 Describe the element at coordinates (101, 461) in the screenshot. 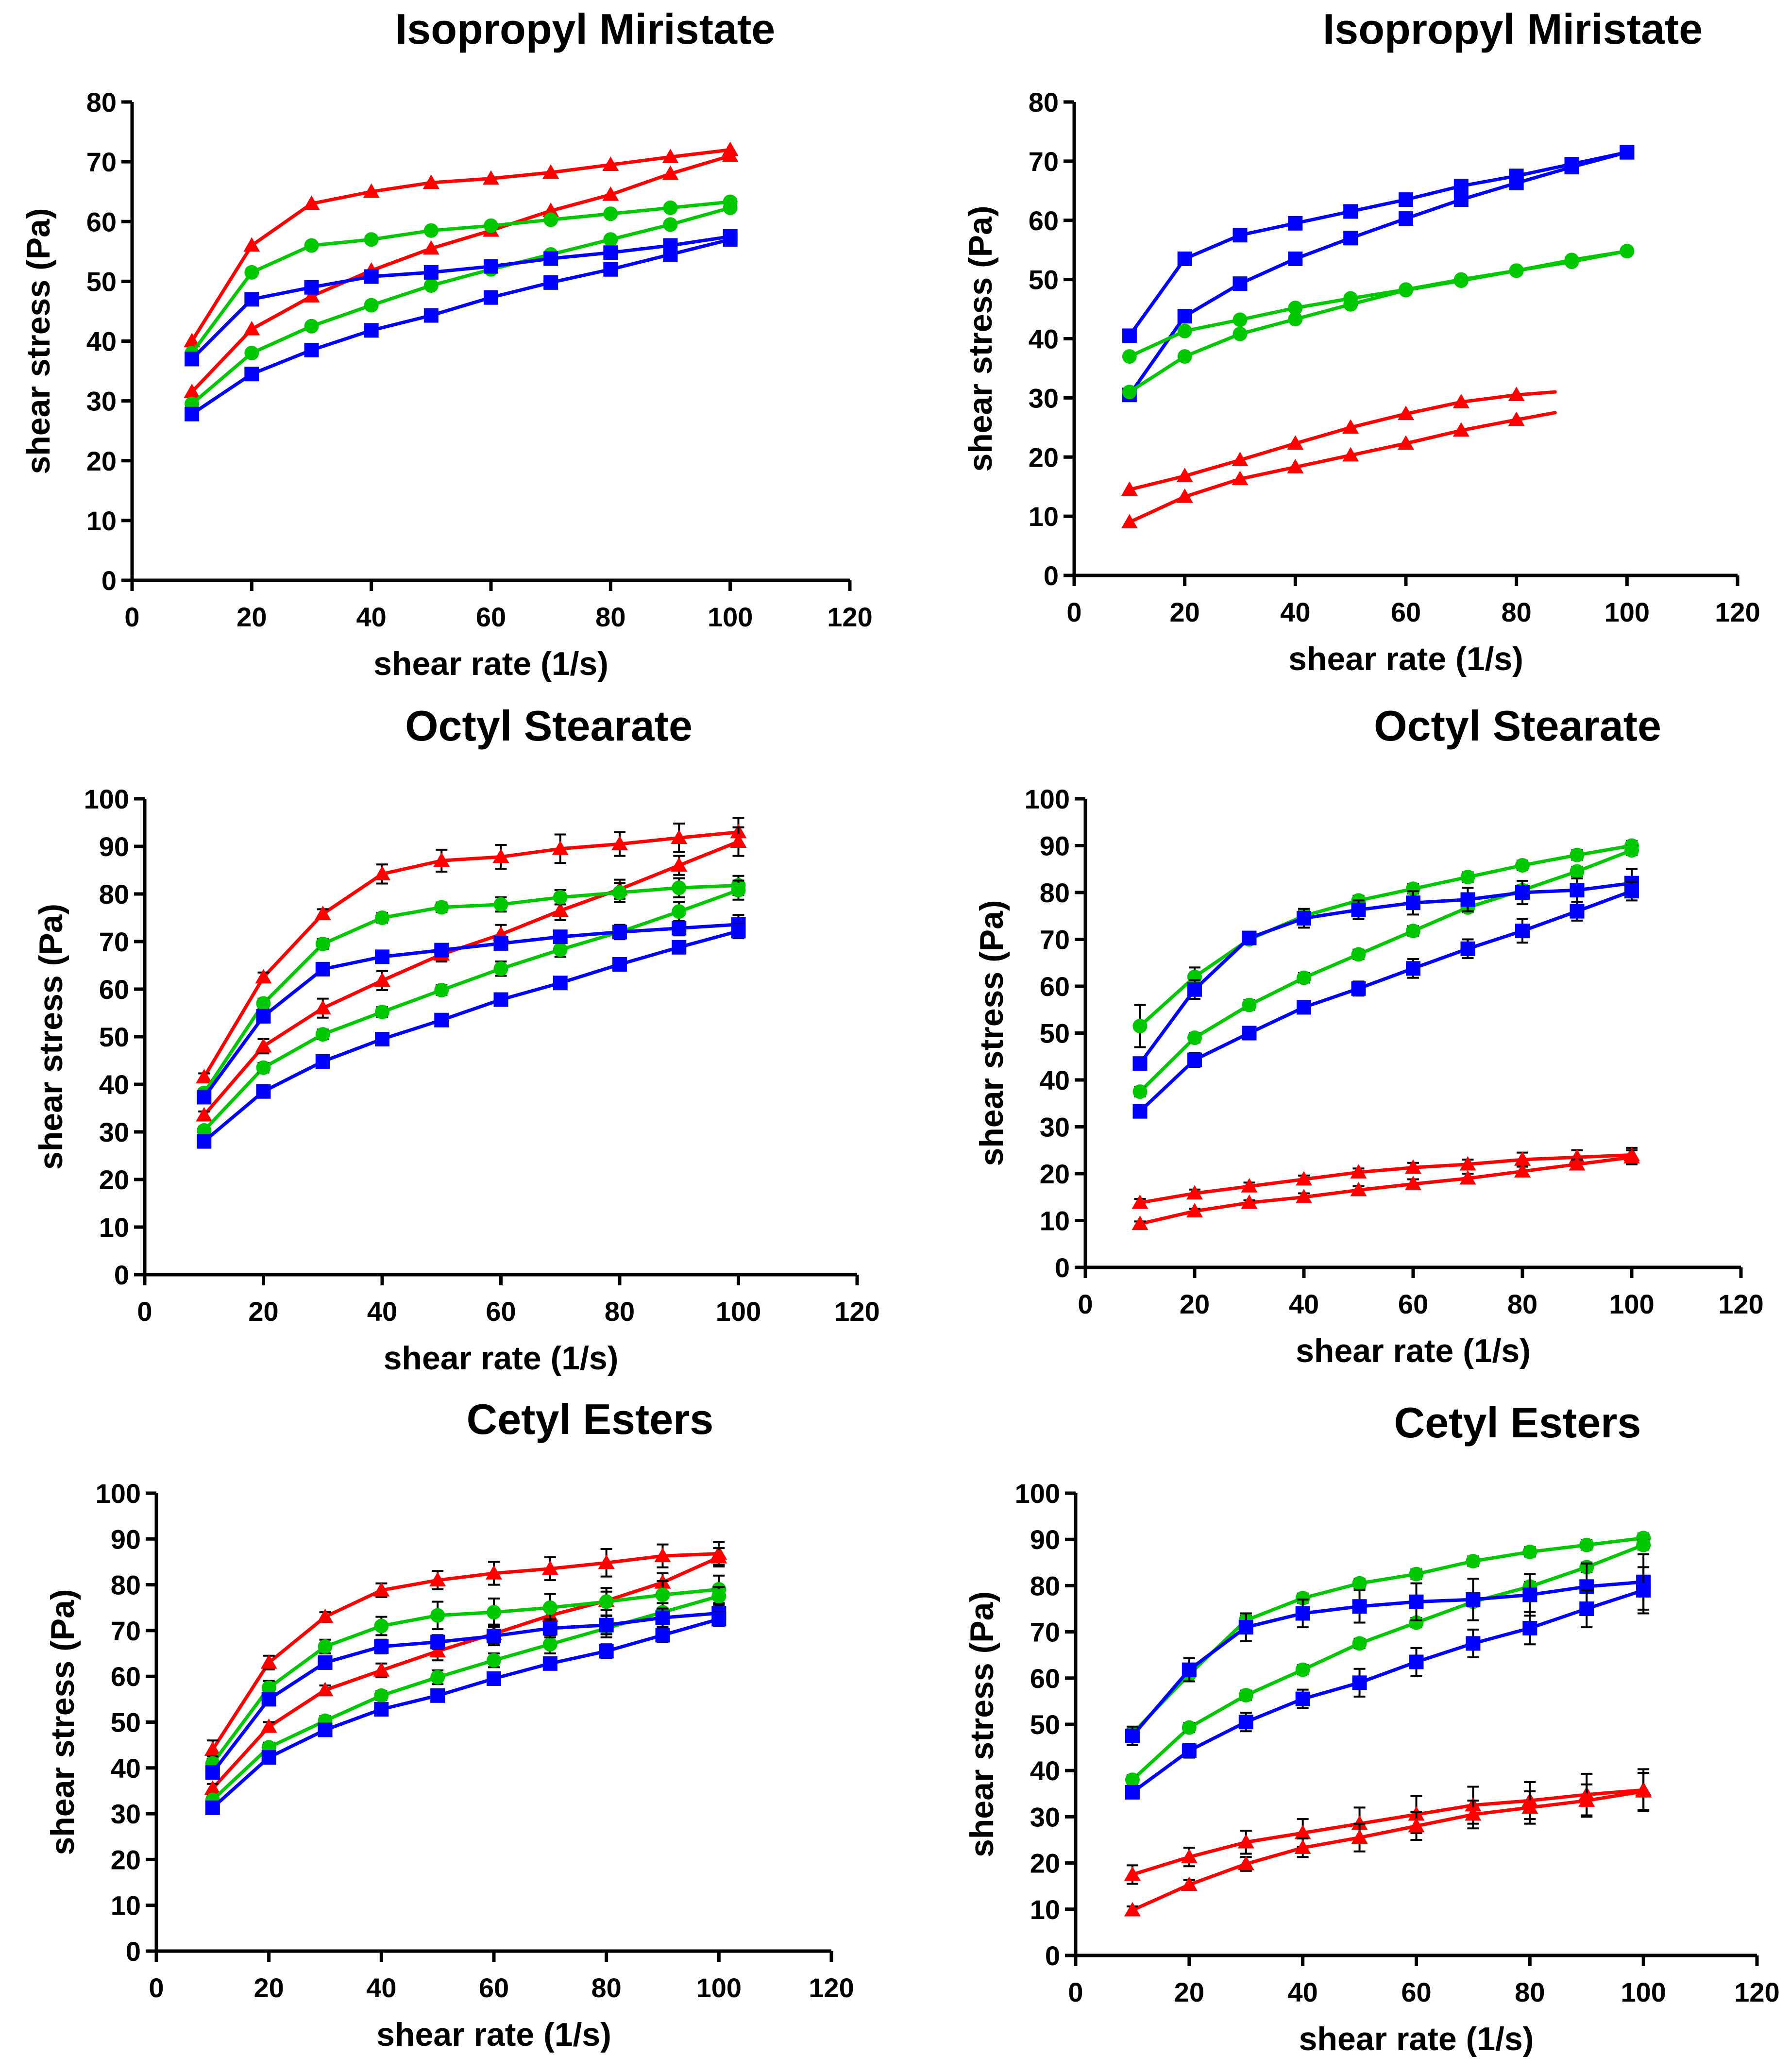

I see `y-tick-label: 20` at that location.